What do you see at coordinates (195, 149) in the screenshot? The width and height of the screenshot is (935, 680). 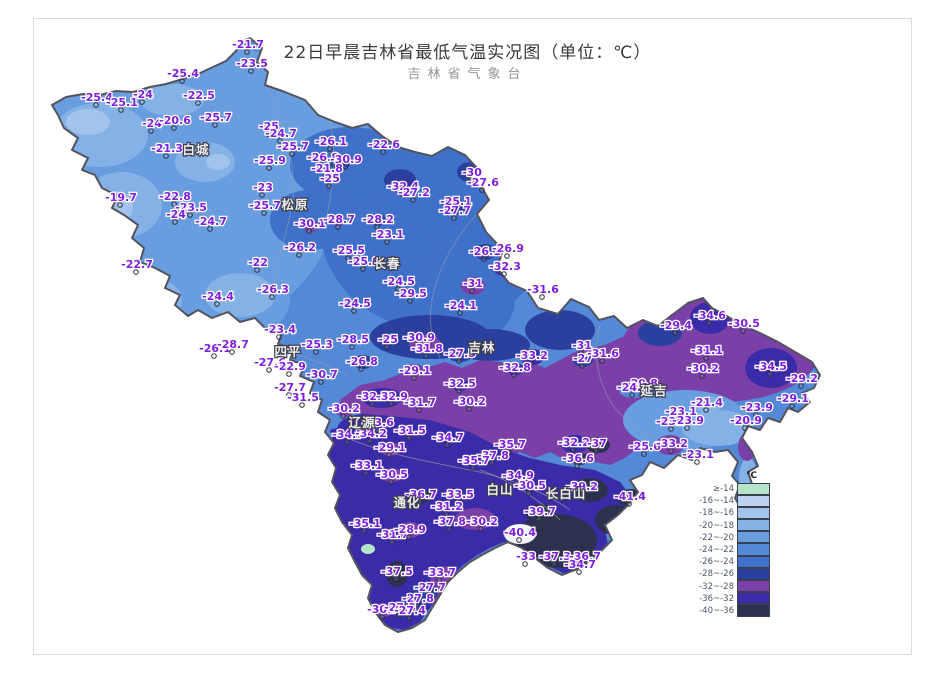 I see `city-label: 白城` at bounding box center [195, 149].